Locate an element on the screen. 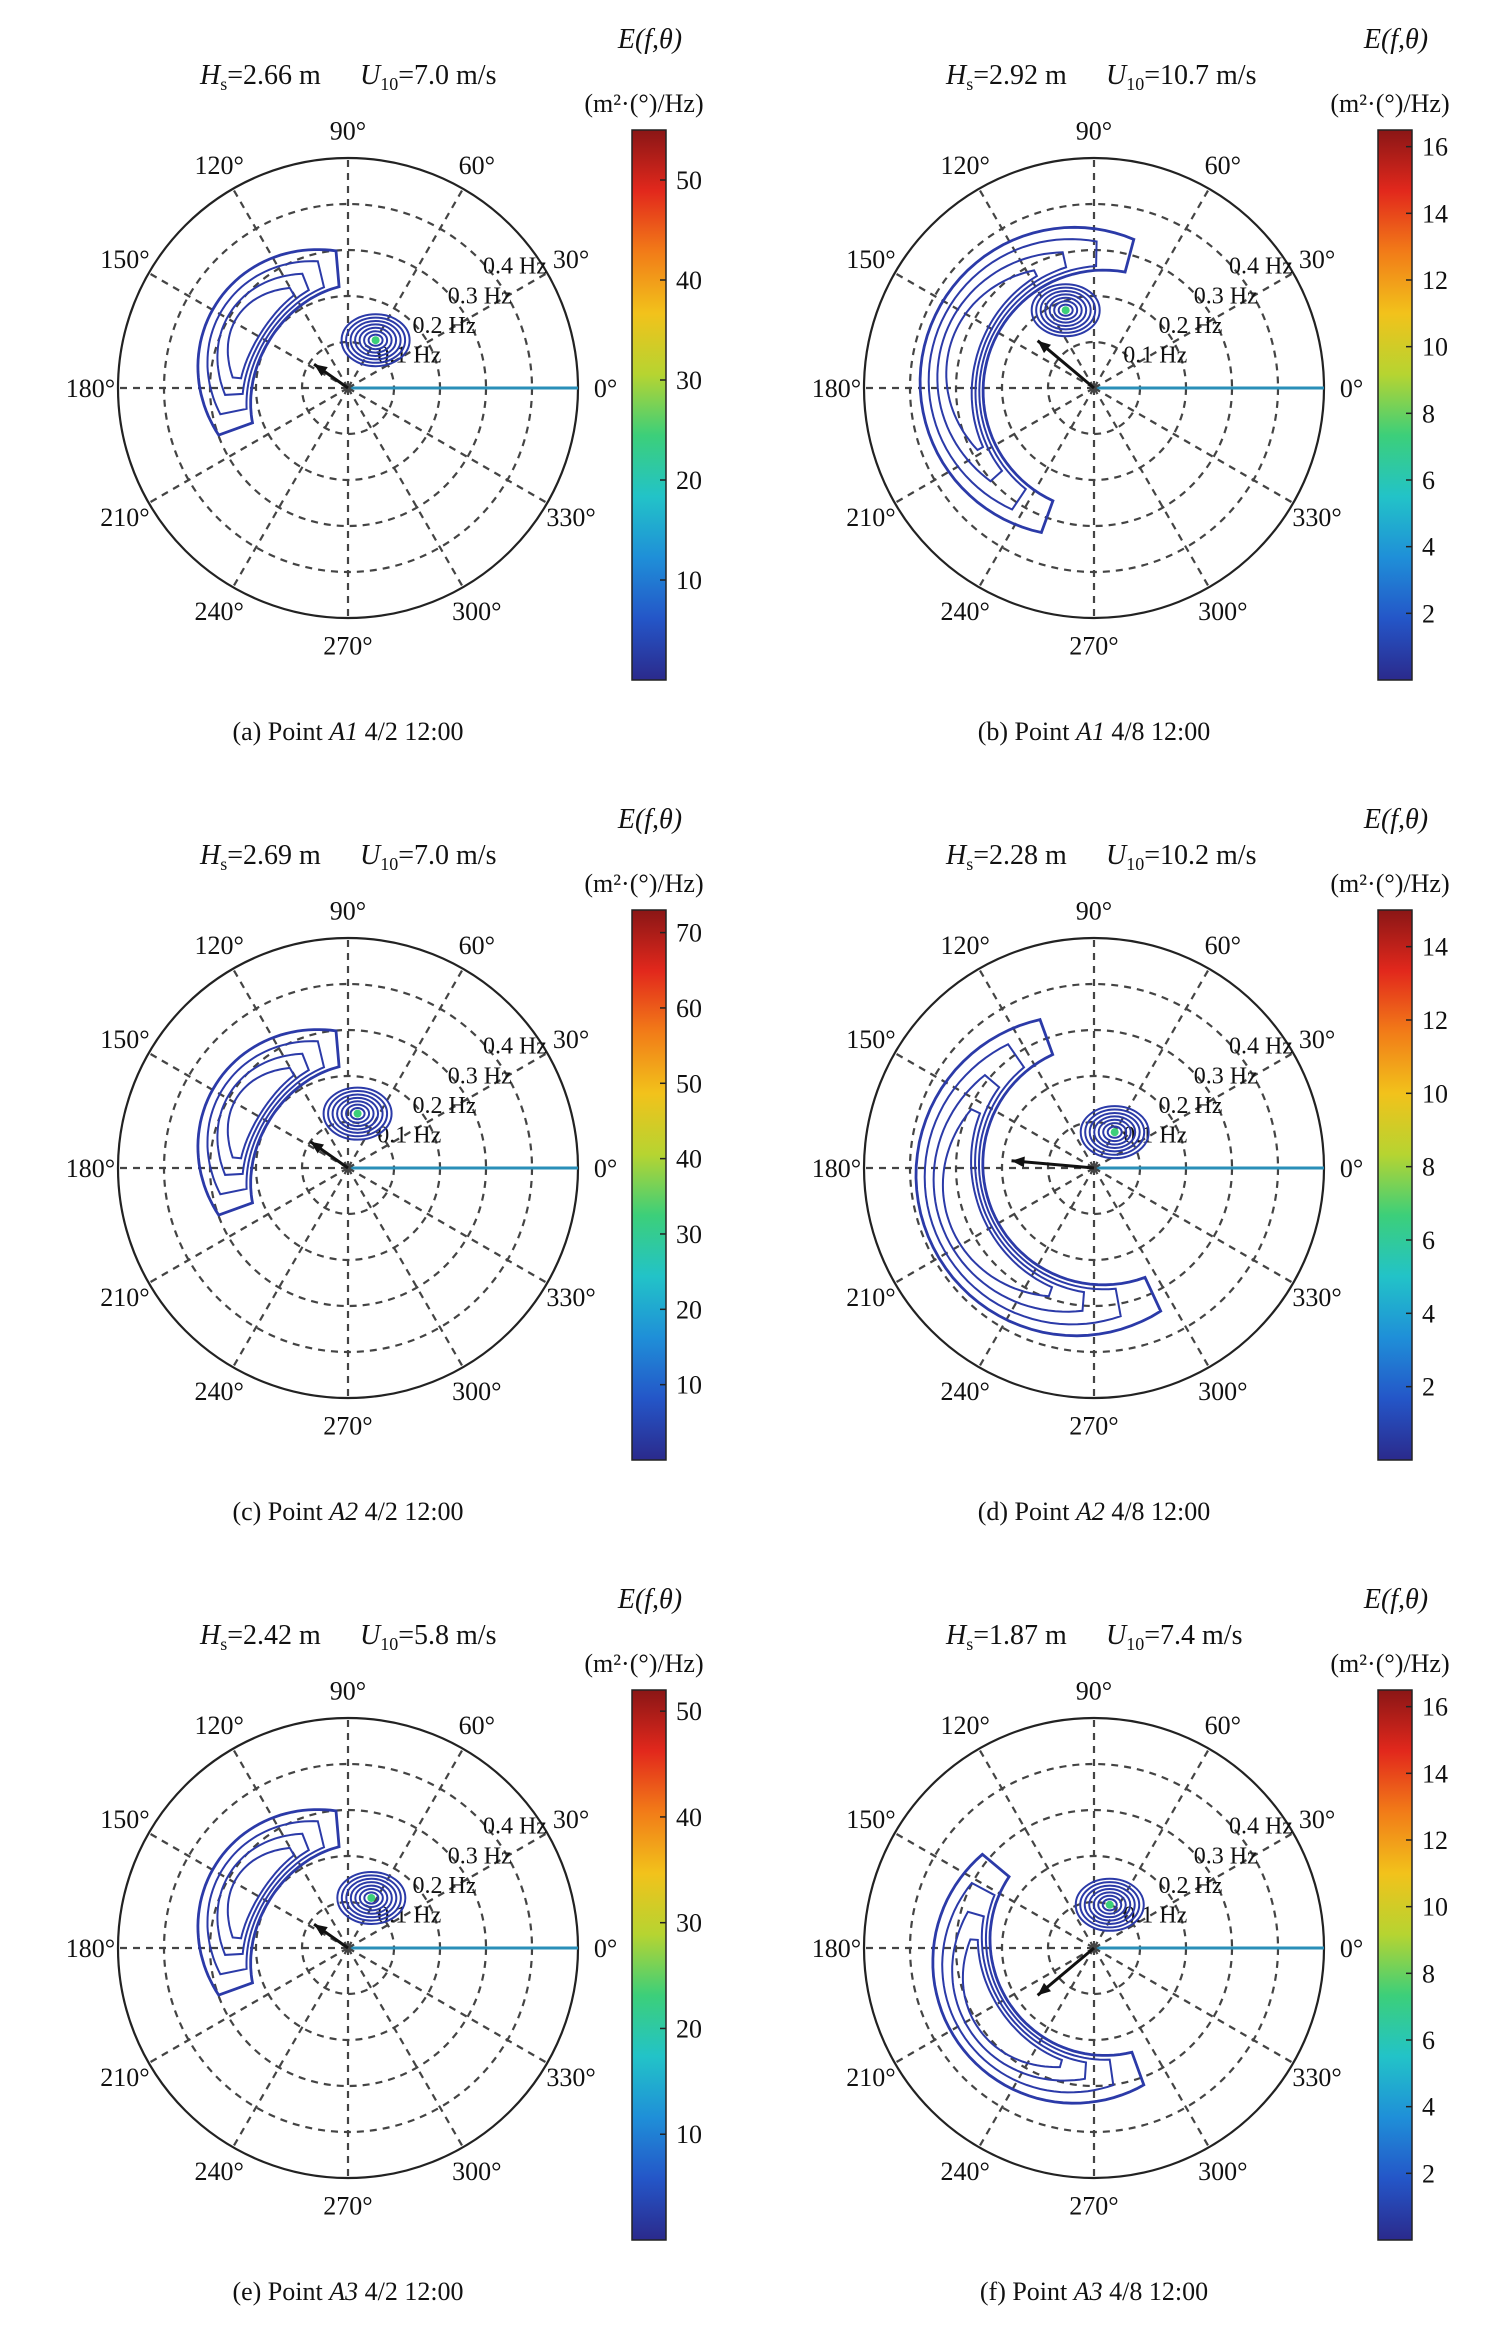 This screenshot has width=1493, height=2346. colorbar-title: E(f,θ) is located at coordinates (1395, 819).